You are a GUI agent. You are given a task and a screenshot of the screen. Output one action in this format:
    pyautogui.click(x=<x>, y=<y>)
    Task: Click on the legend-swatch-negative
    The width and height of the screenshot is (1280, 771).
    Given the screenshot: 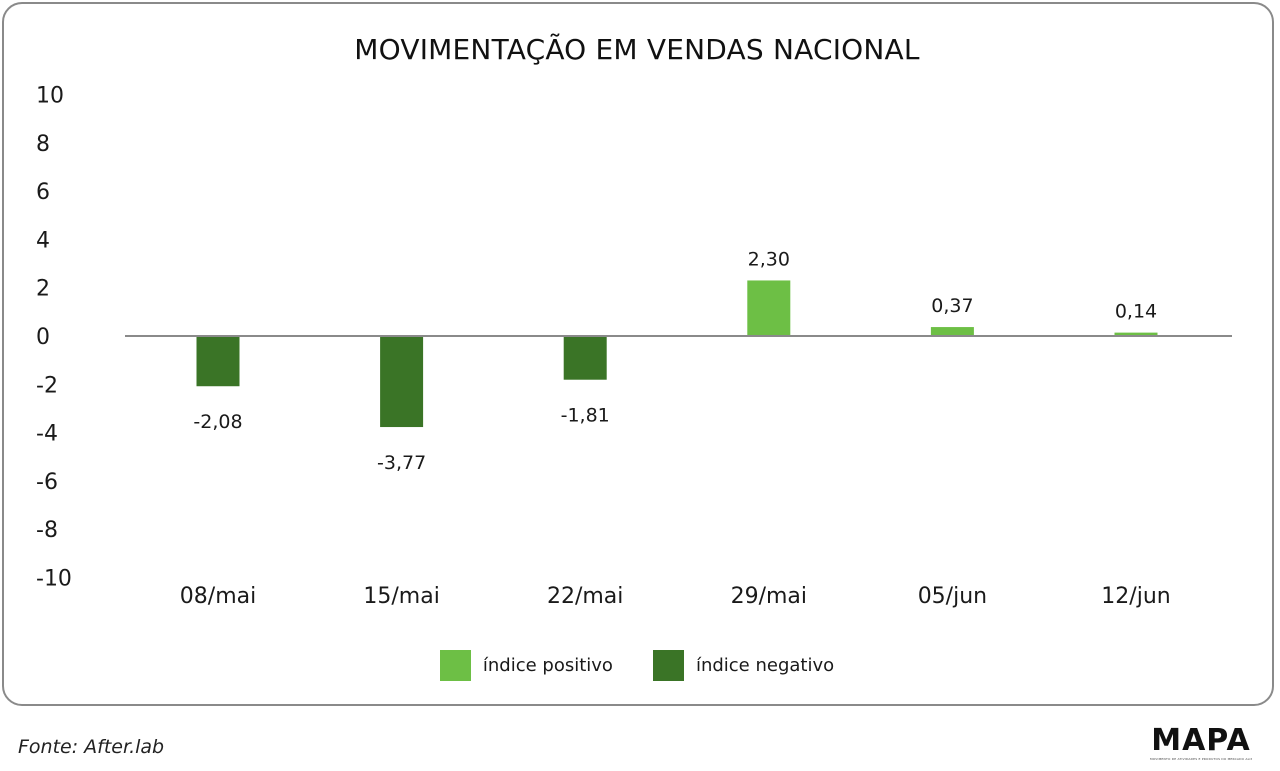 What is the action you would take?
    pyautogui.click(x=668, y=665)
    